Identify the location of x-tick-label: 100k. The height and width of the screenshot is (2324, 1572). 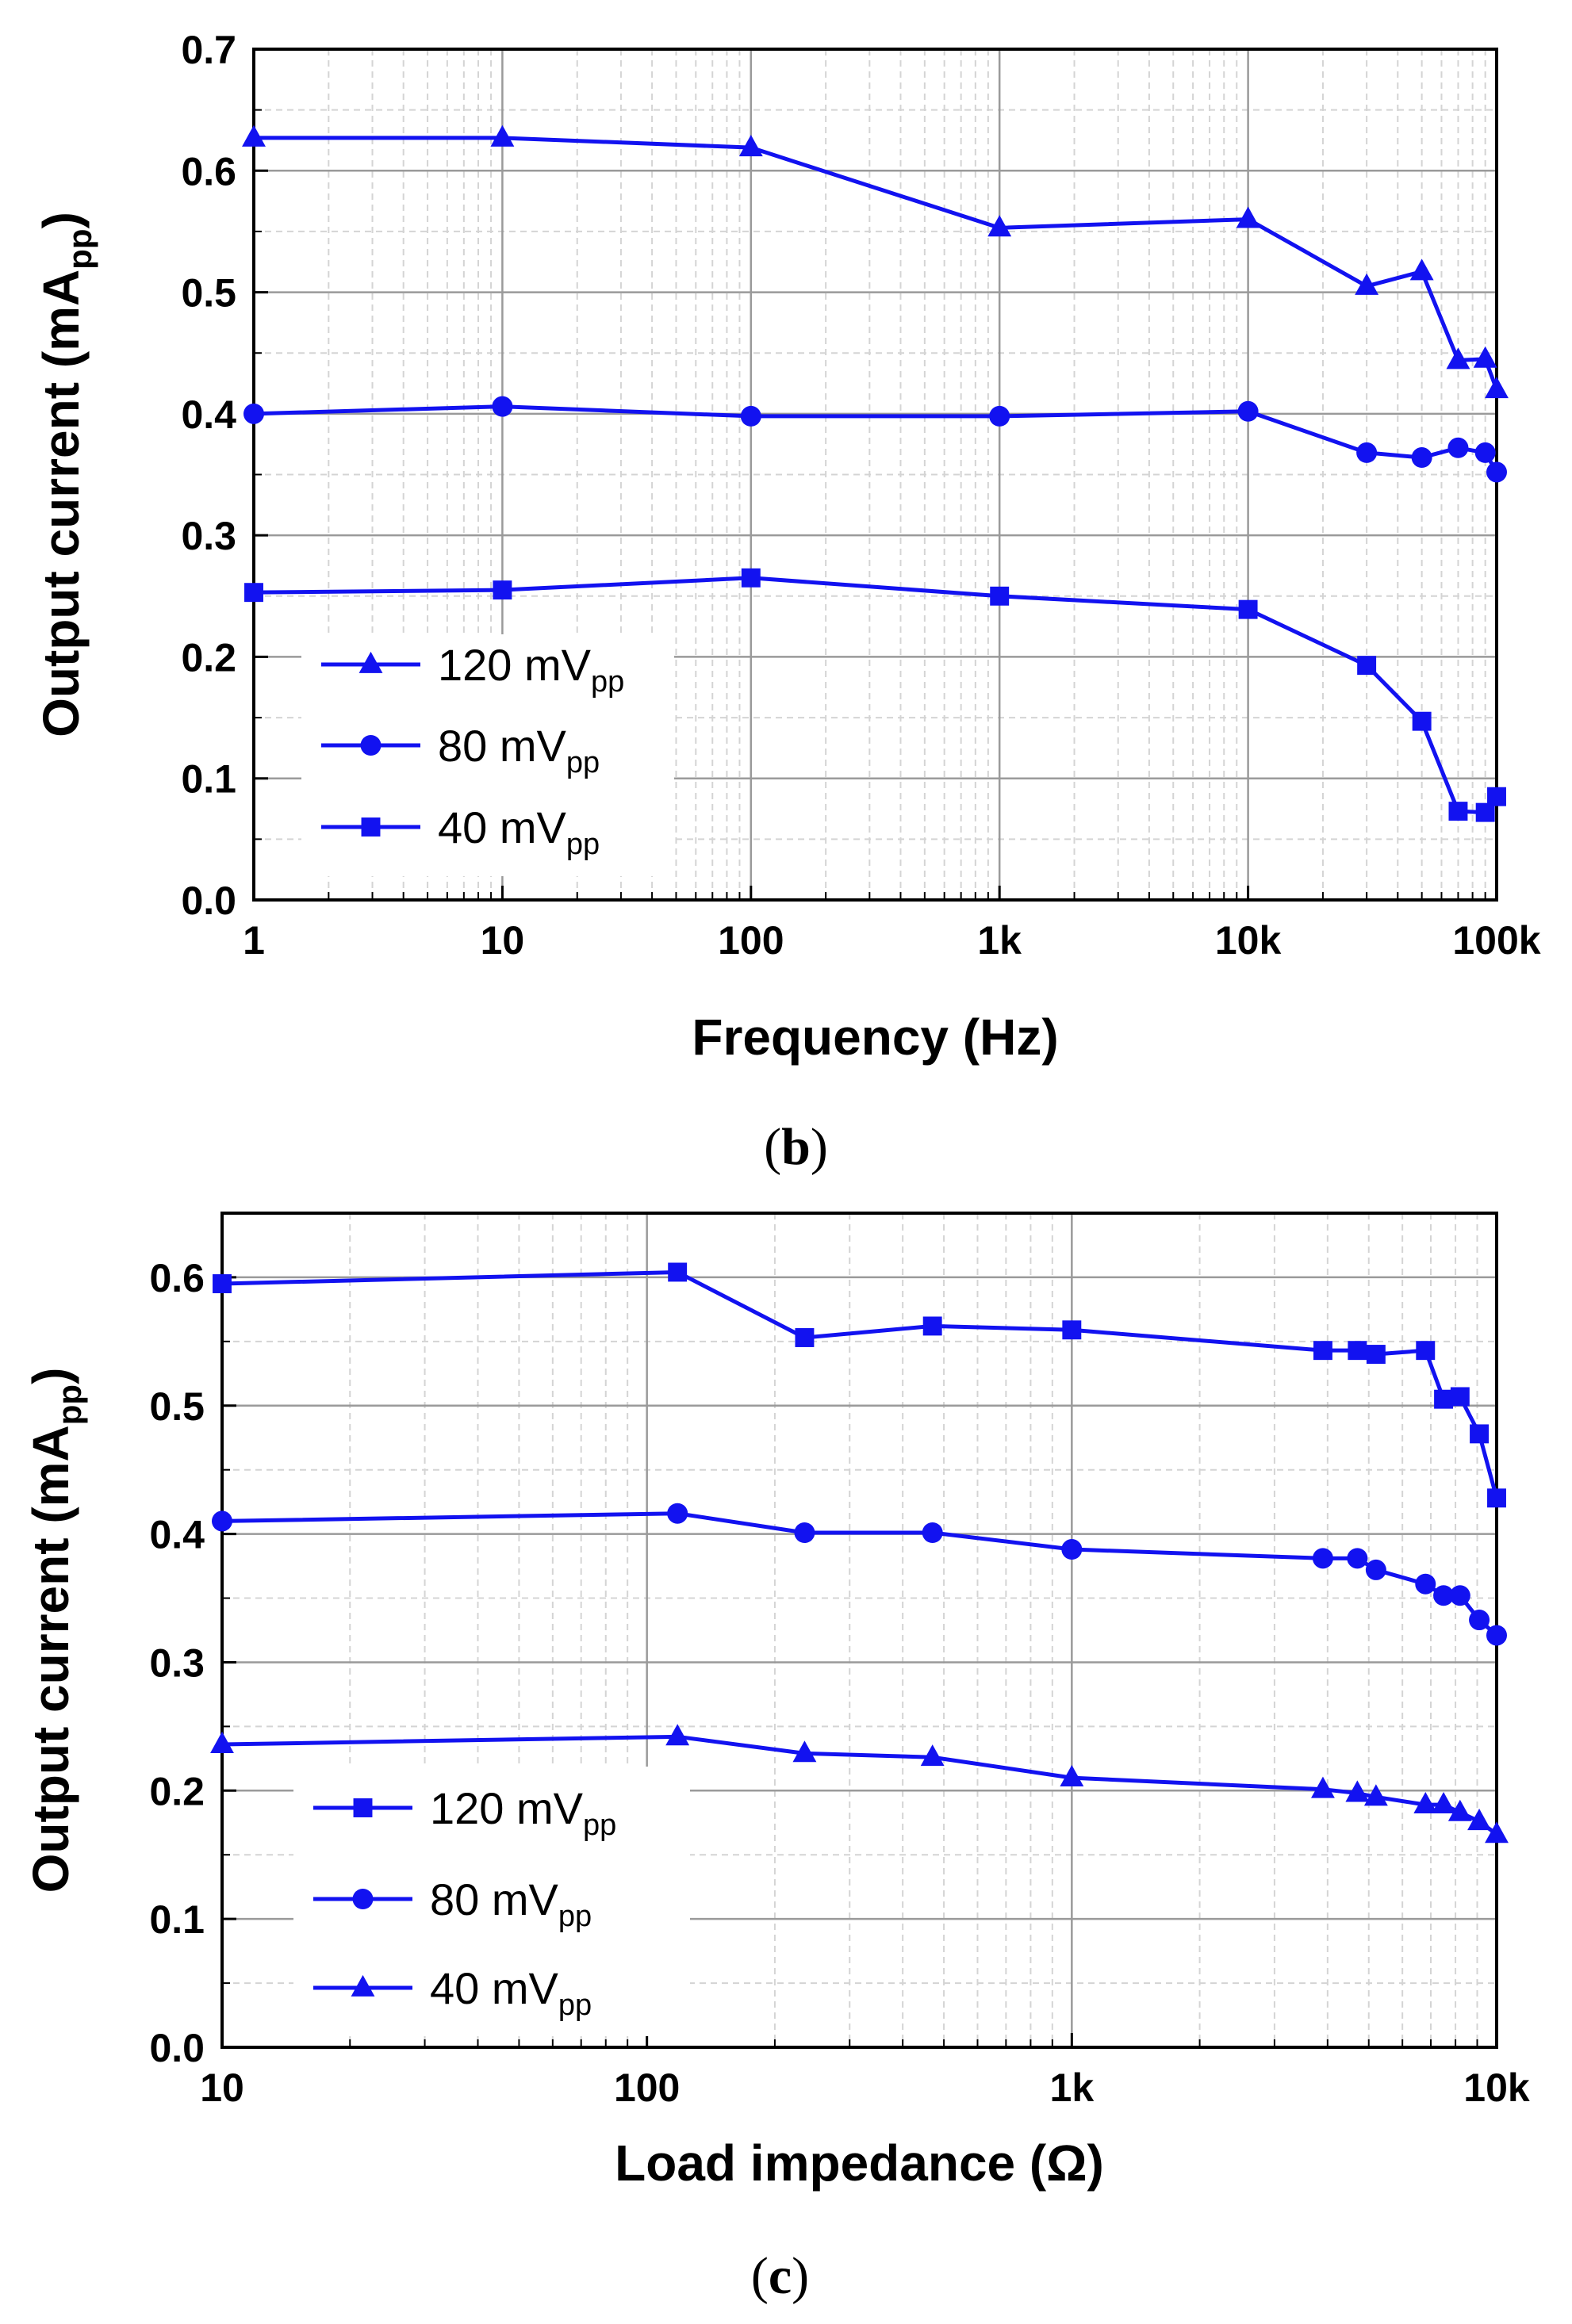
(1496, 940).